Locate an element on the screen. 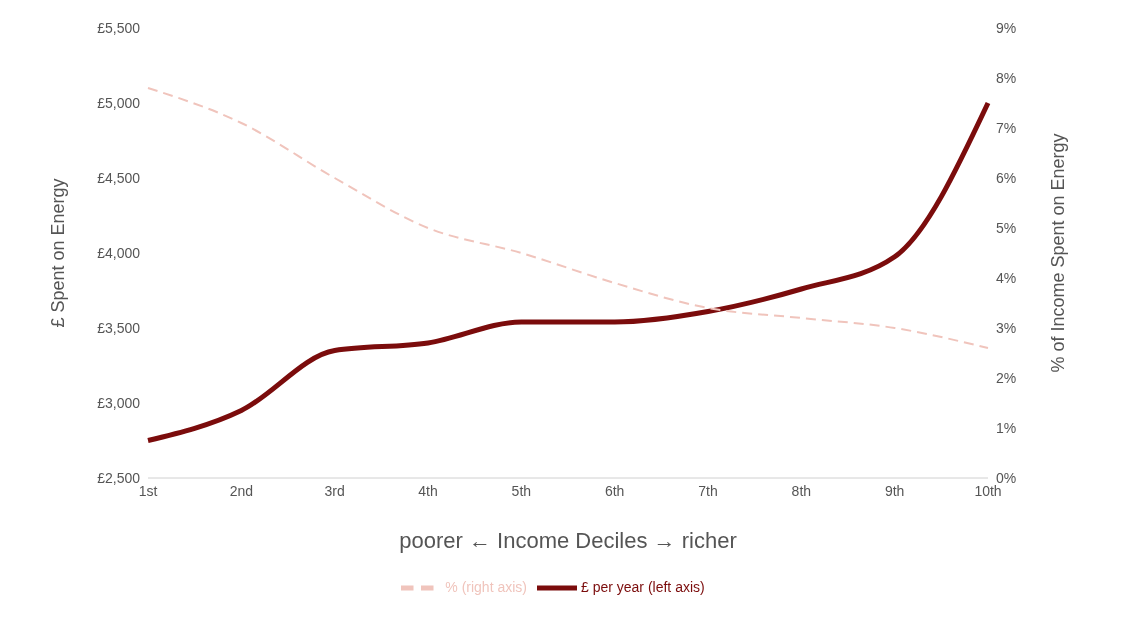  x-tick-label: 9th is located at coordinates (894, 490).